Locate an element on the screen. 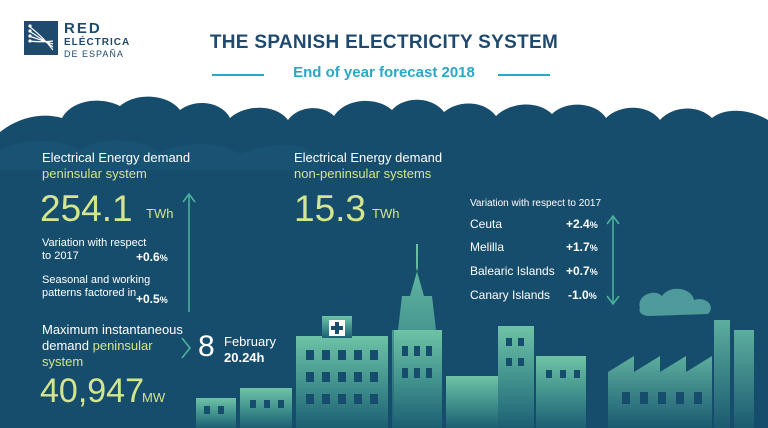  peninsular-variation-label-1: Variation with respect is located at coordinates (94, 243).